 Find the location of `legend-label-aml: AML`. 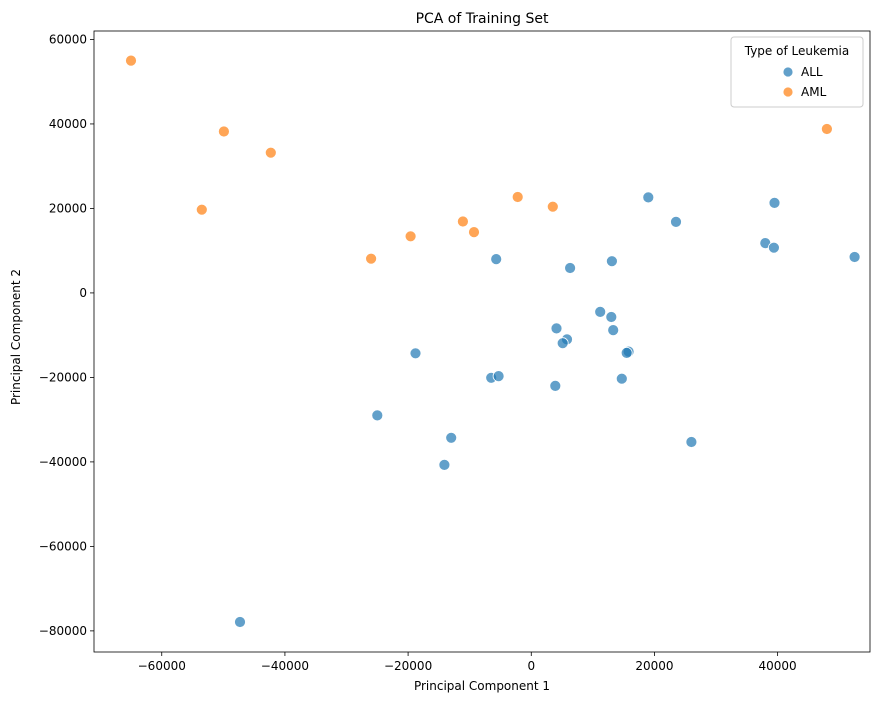

legend-label-aml: AML is located at coordinates (814, 92).